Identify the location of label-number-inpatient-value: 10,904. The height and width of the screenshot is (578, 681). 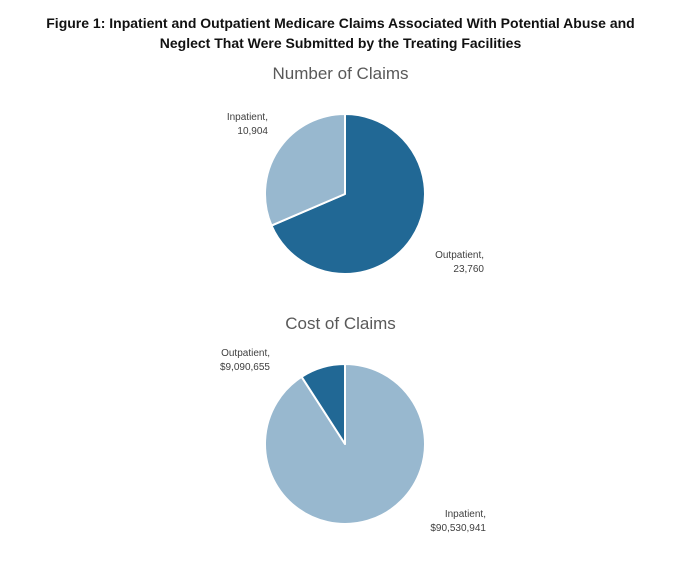
(252, 131).